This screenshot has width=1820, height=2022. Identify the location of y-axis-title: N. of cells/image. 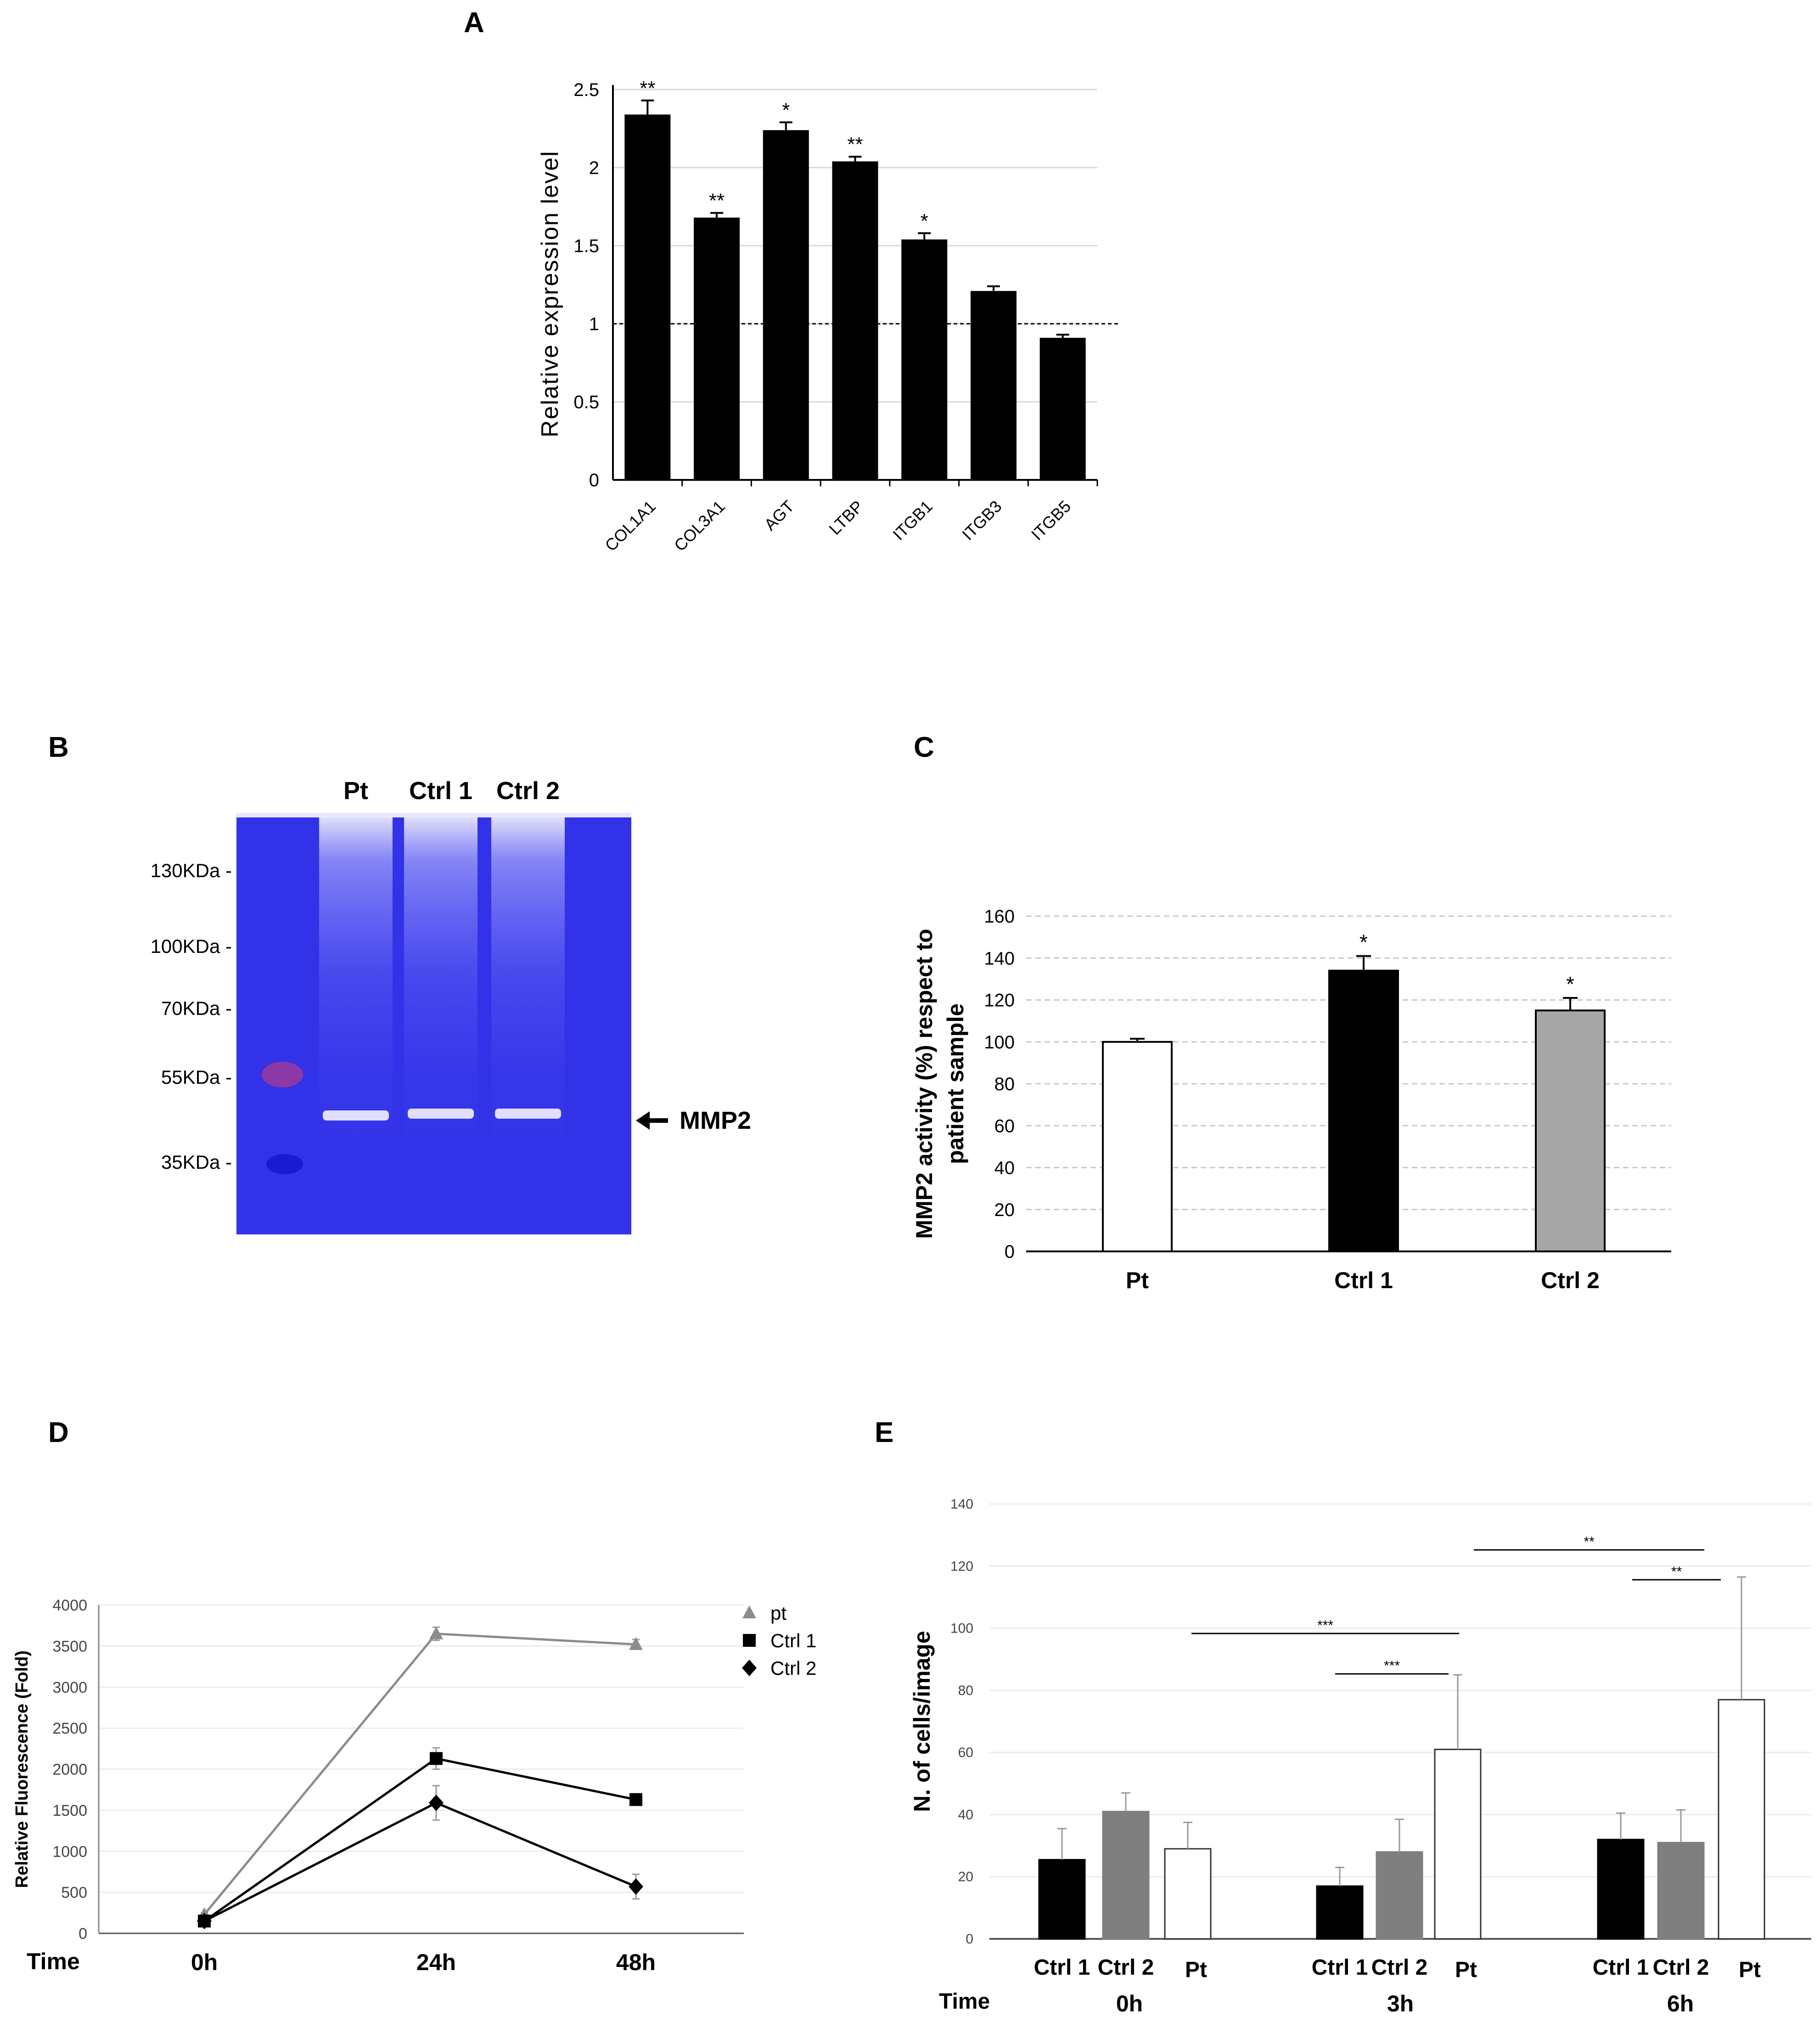
(922, 1721).